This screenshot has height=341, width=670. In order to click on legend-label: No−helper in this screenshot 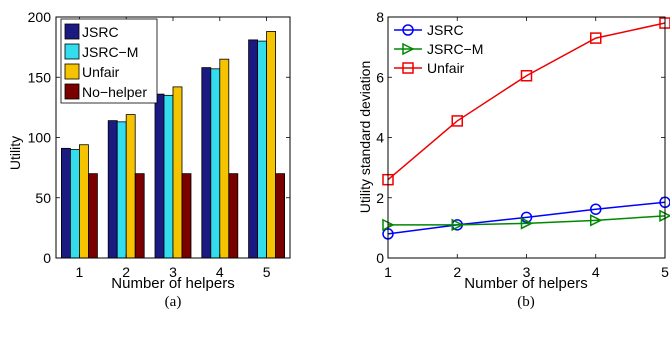, I will do `click(114, 92)`.